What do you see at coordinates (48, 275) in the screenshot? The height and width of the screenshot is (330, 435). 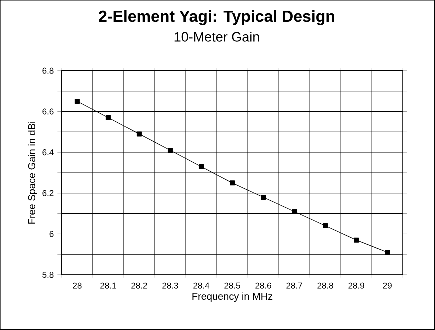 I see `y-tick-label: 5.8` at bounding box center [48, 275].